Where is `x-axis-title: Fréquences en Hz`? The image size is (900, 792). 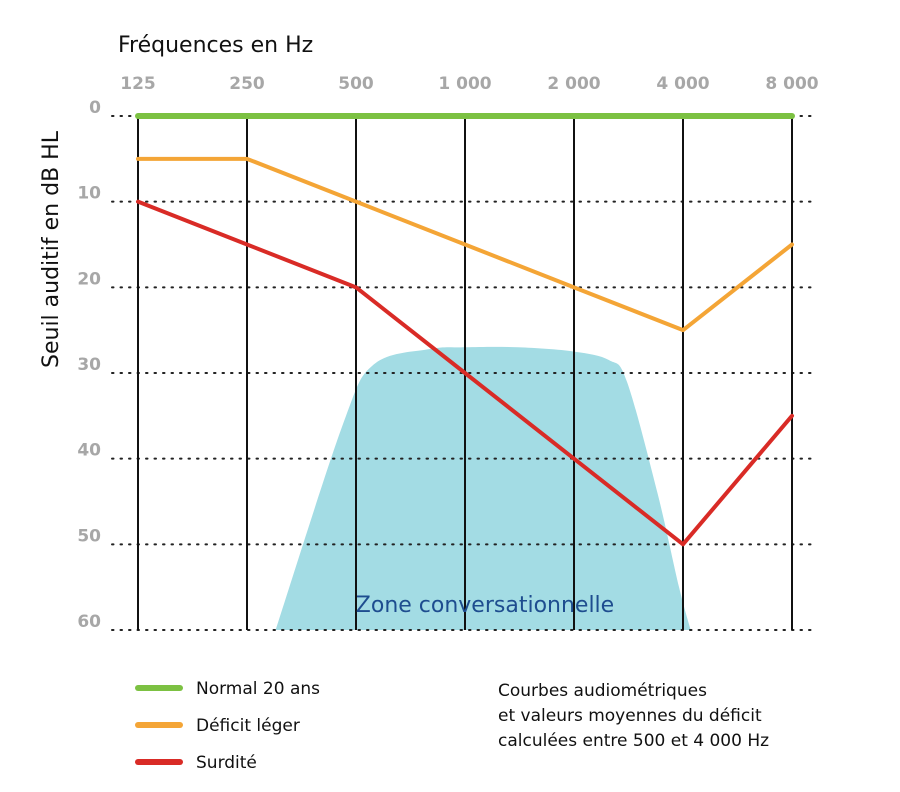 x-axis-title: Fréquences en Hz is located at coordinates (215, 45).